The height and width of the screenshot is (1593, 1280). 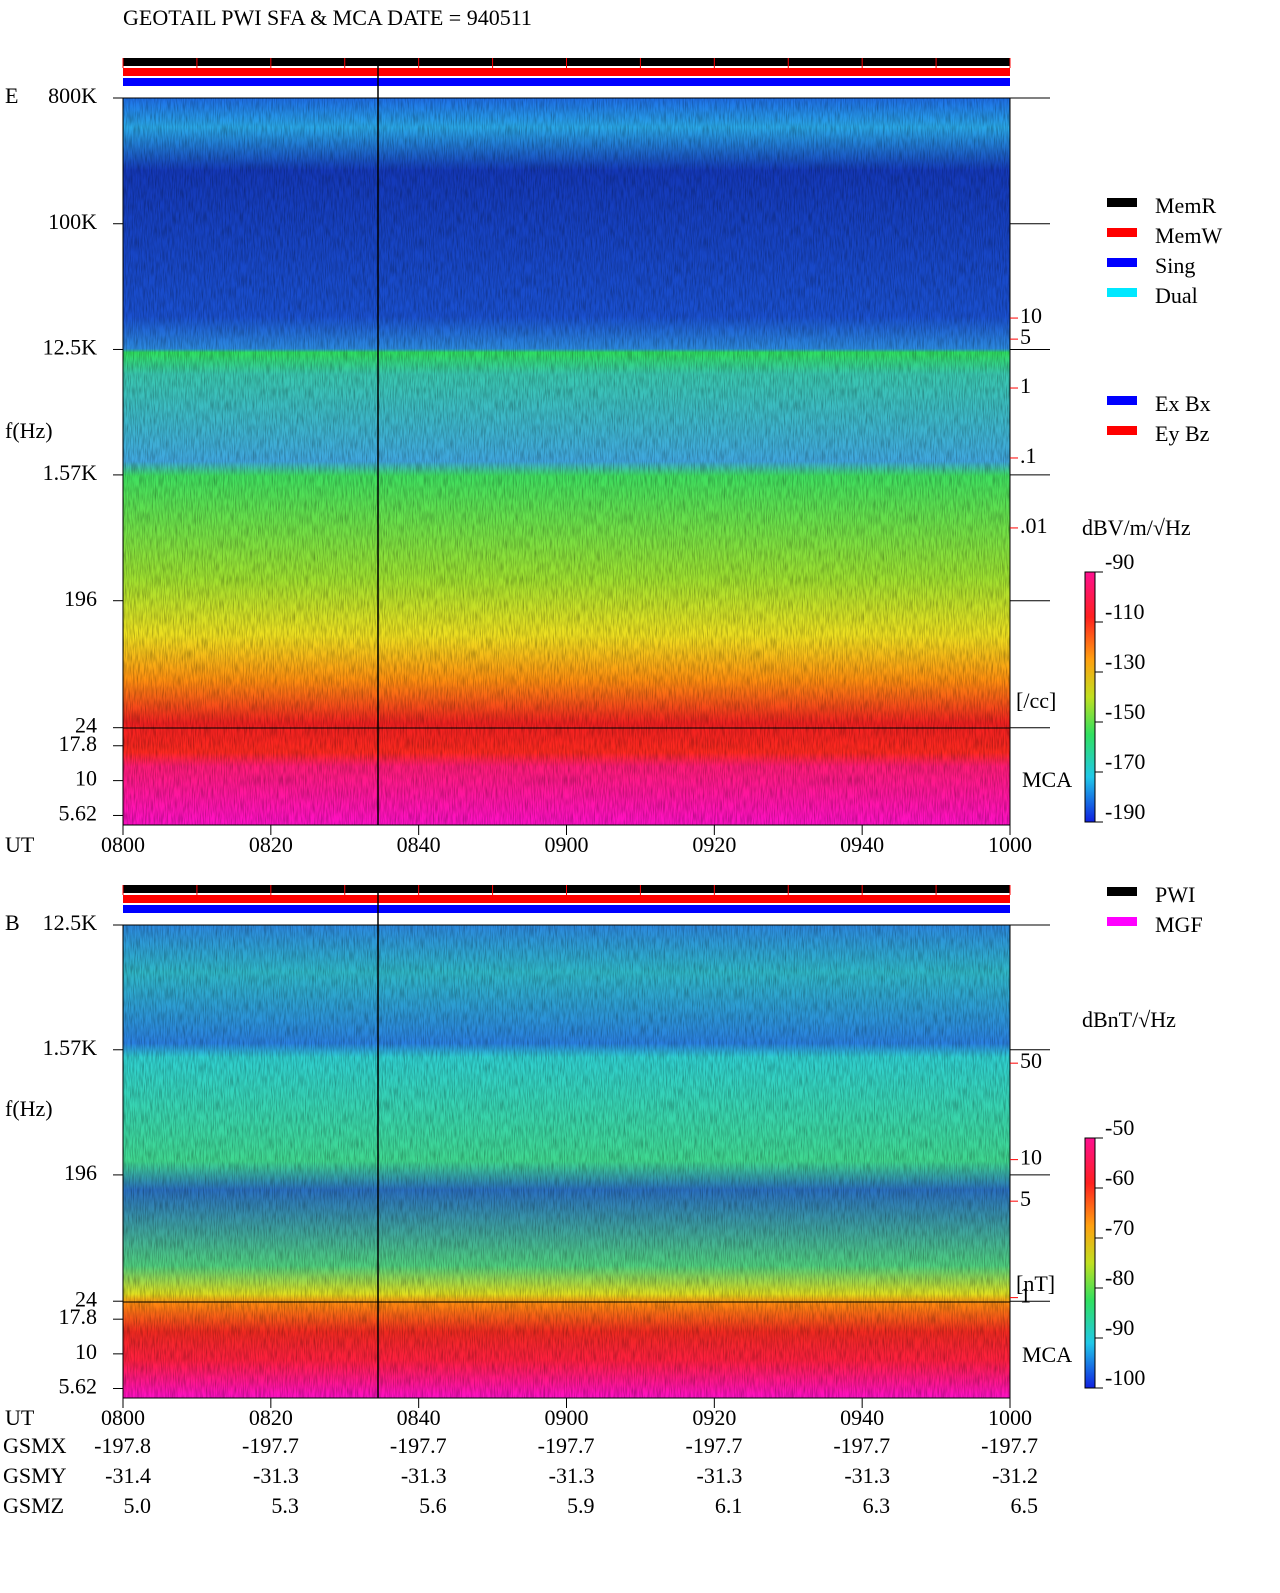 I want to click on legend-label: MemW, so click(x=1188, y=235).